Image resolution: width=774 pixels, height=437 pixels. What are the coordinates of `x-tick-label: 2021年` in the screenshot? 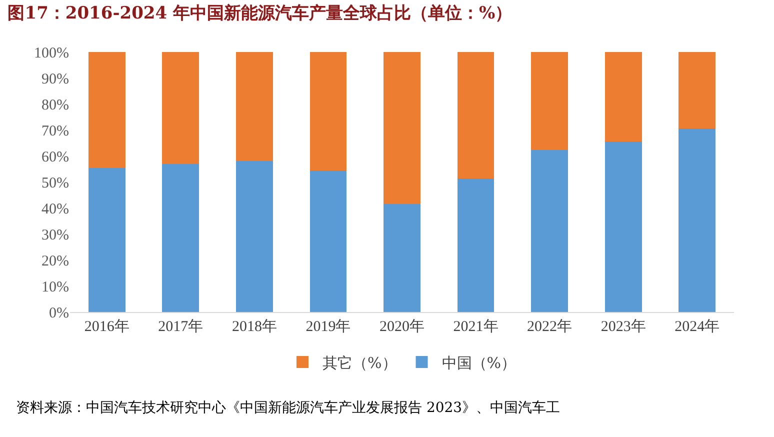 It's located at (475, 326).